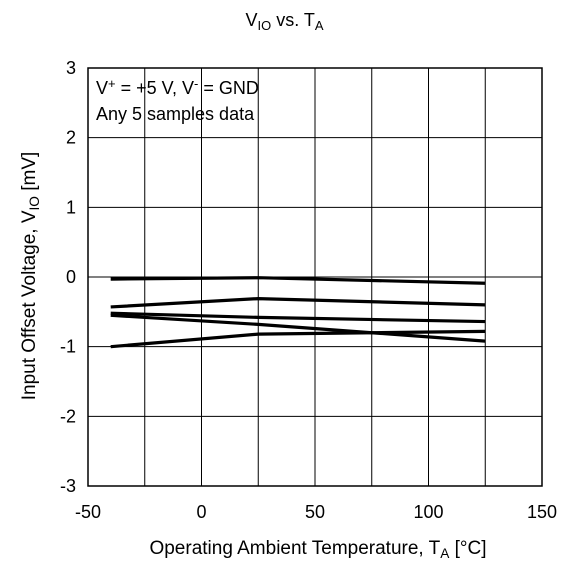 The image size is (569, 568). I want to click on chart-title: VIO vs. TA, so click(284, 21).